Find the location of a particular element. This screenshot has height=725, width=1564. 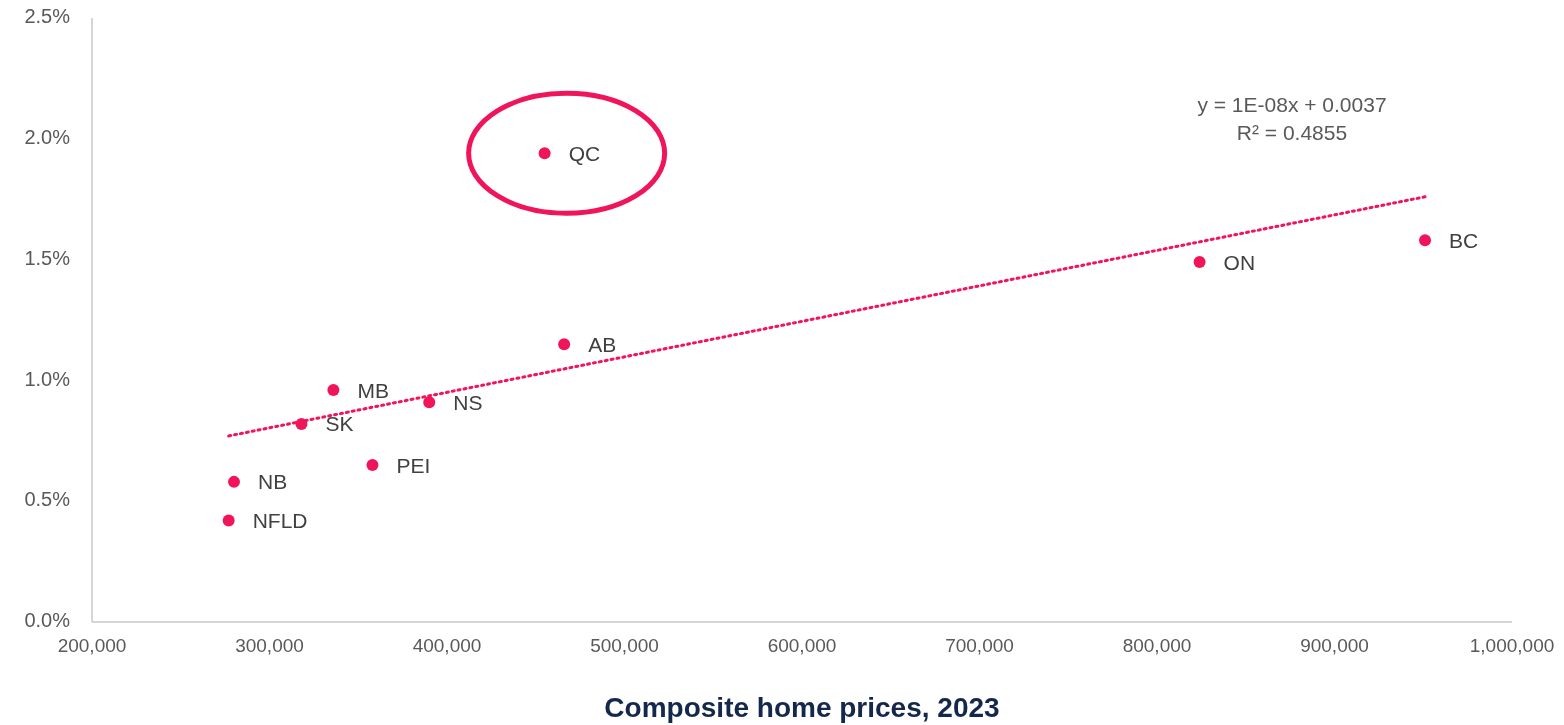

annotation: y = 1E-08x + 0.0037 is located at coordinates (1292, 104).